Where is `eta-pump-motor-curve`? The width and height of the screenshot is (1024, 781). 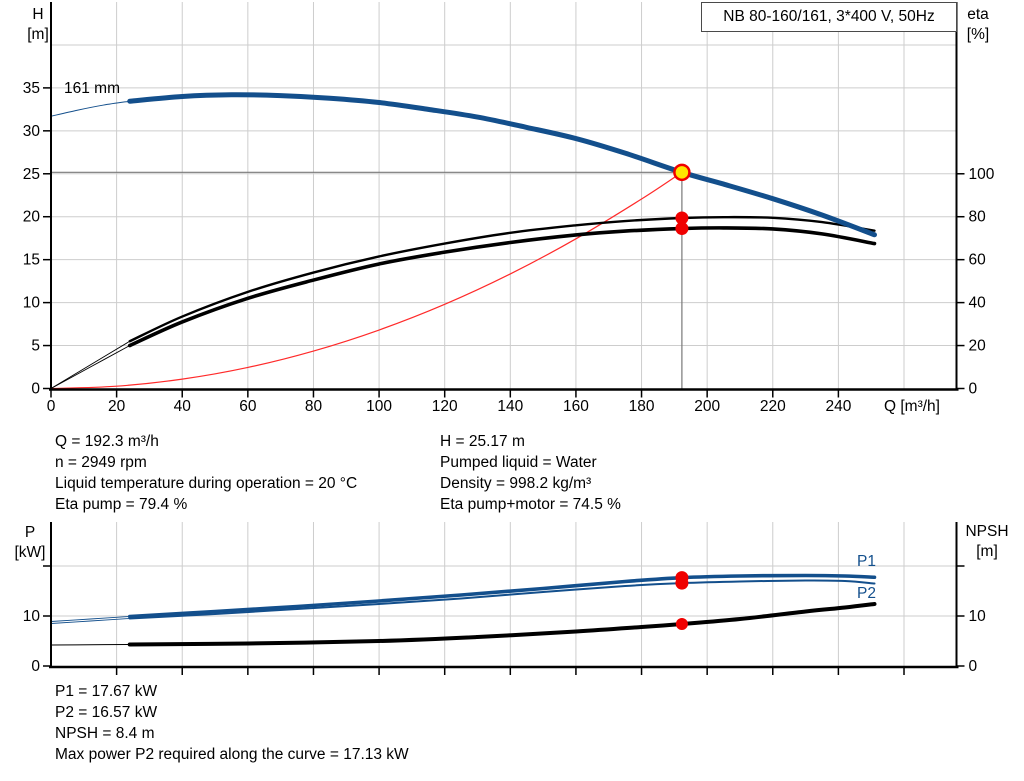 eta-pump-motor-curve is located at coordinates (502, 287).